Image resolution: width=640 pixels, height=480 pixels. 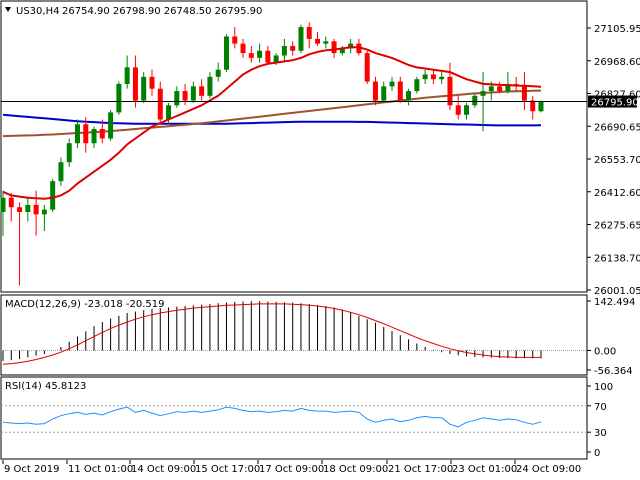 I want to click on macd-label: MACD(12,26,9) -23.018 -20.519, so click(x=85, y=304).